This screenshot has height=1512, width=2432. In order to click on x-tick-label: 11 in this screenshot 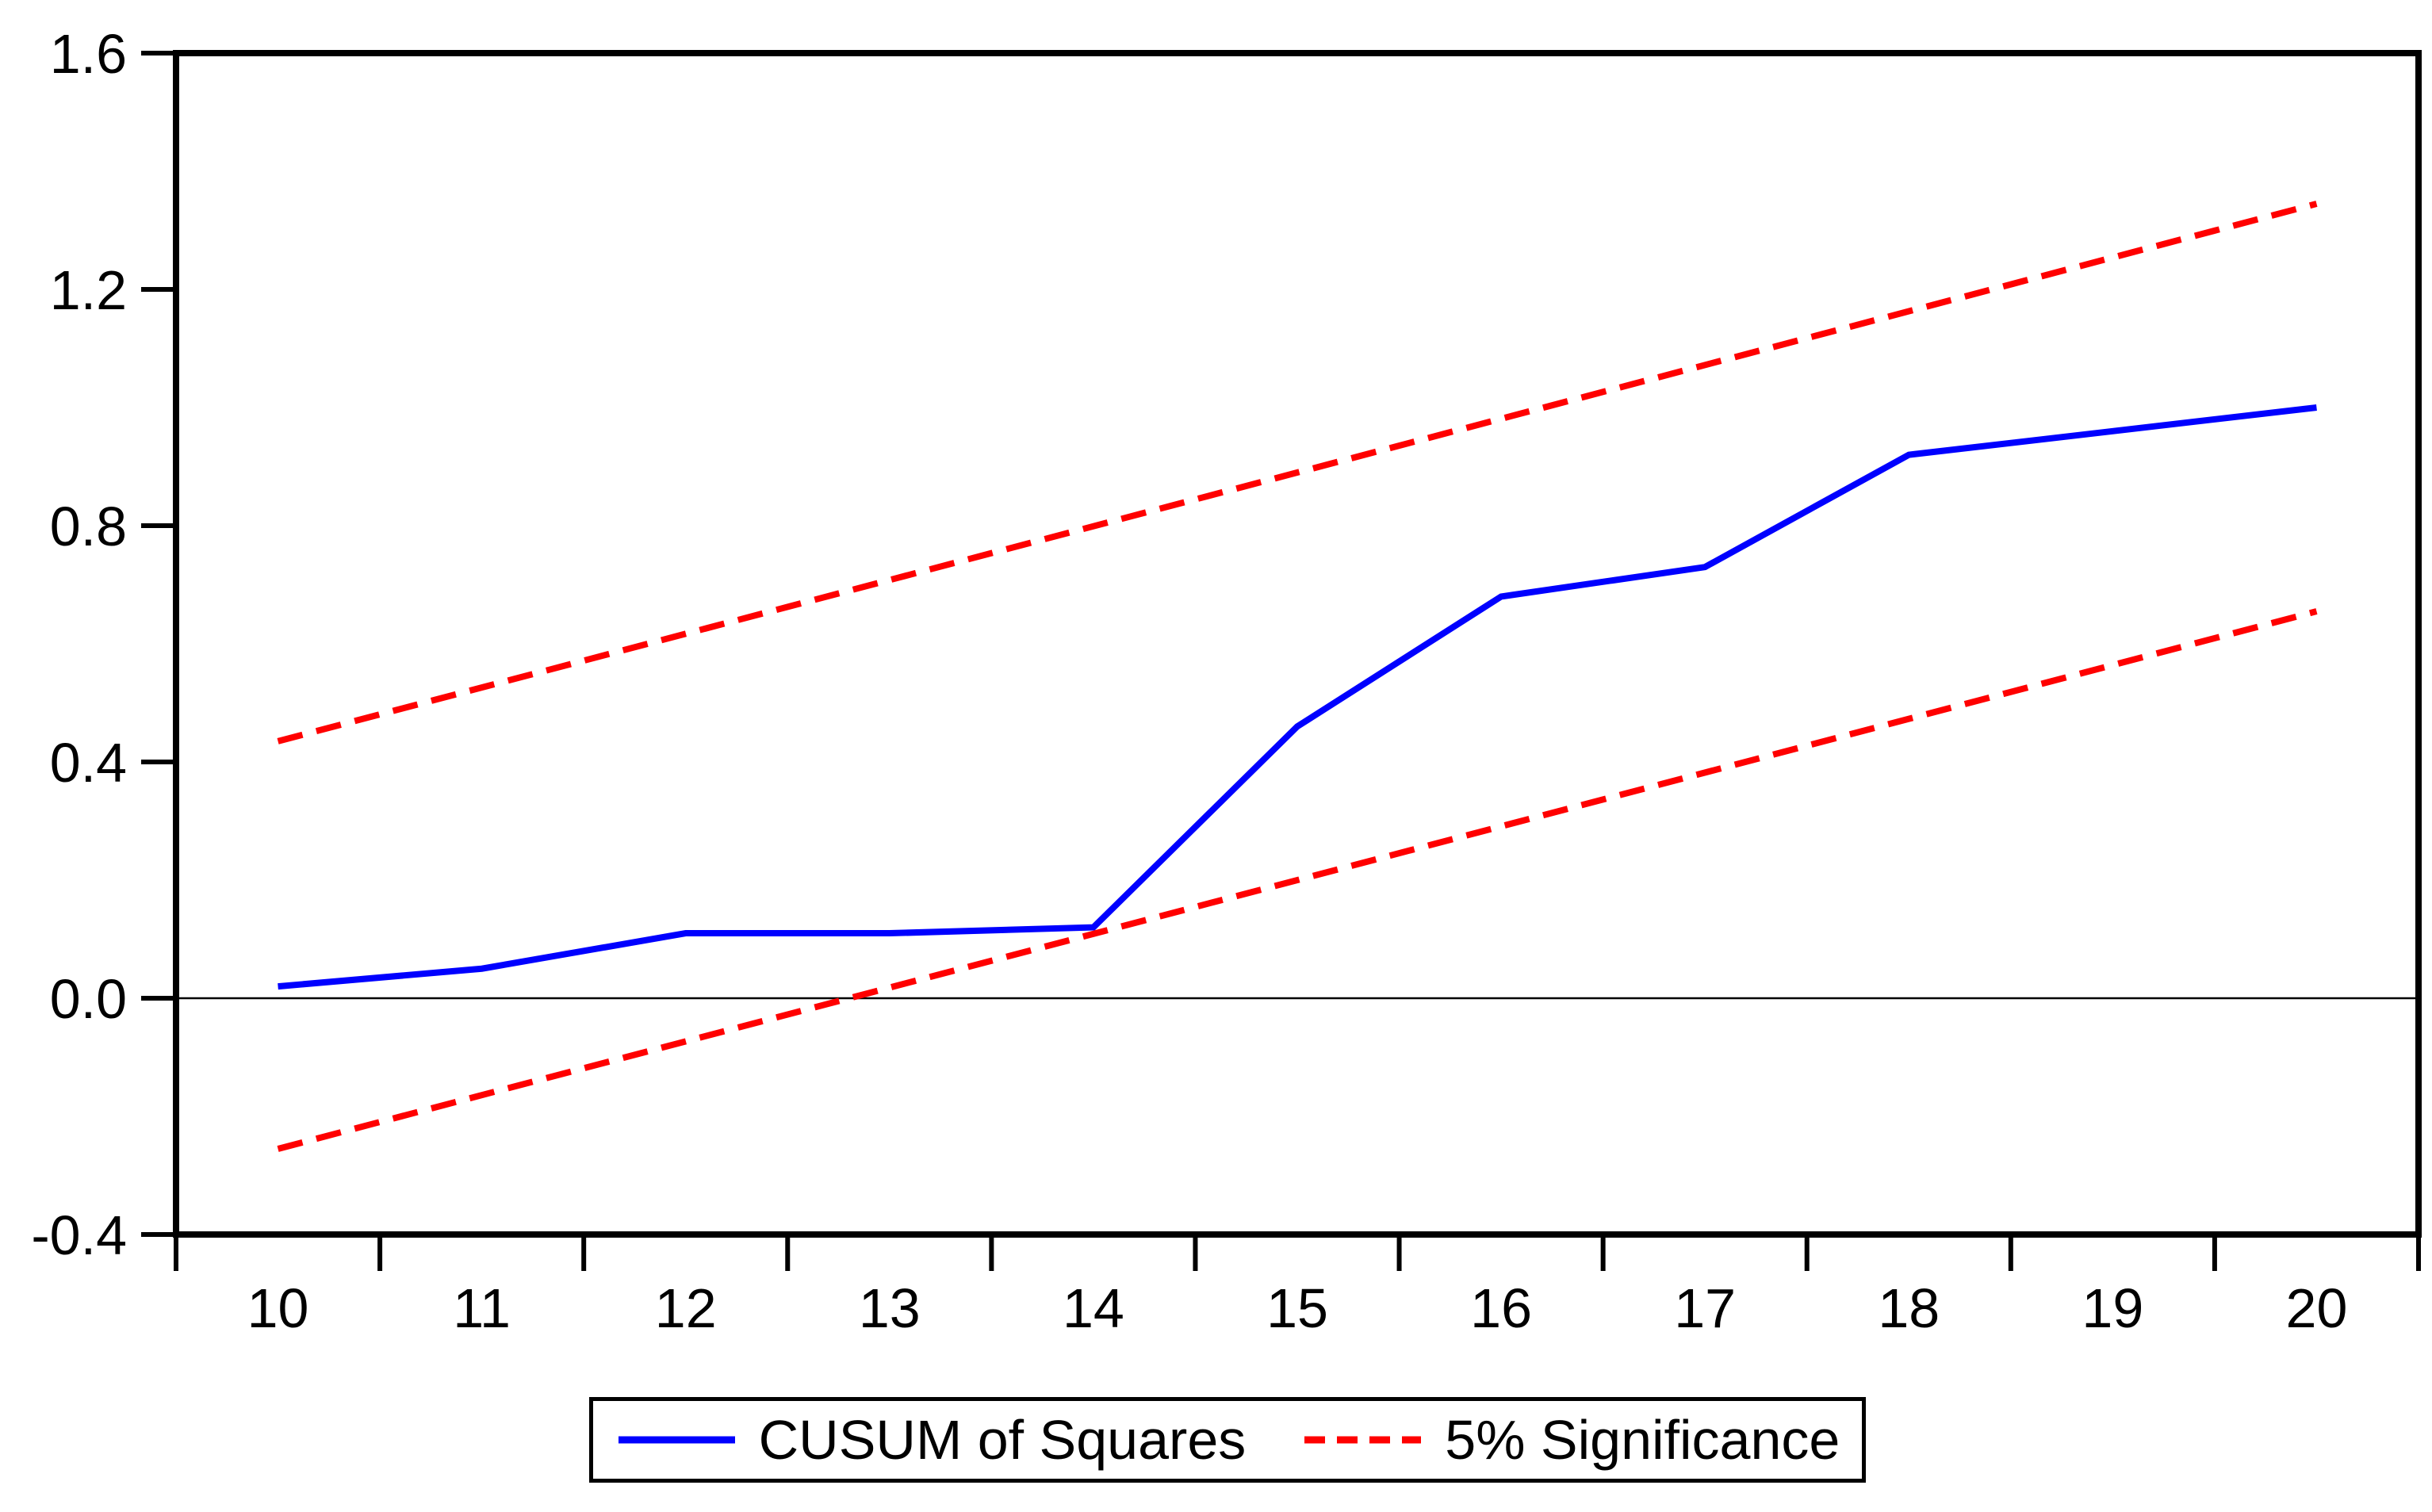, I will do `click(482, 1308)`.